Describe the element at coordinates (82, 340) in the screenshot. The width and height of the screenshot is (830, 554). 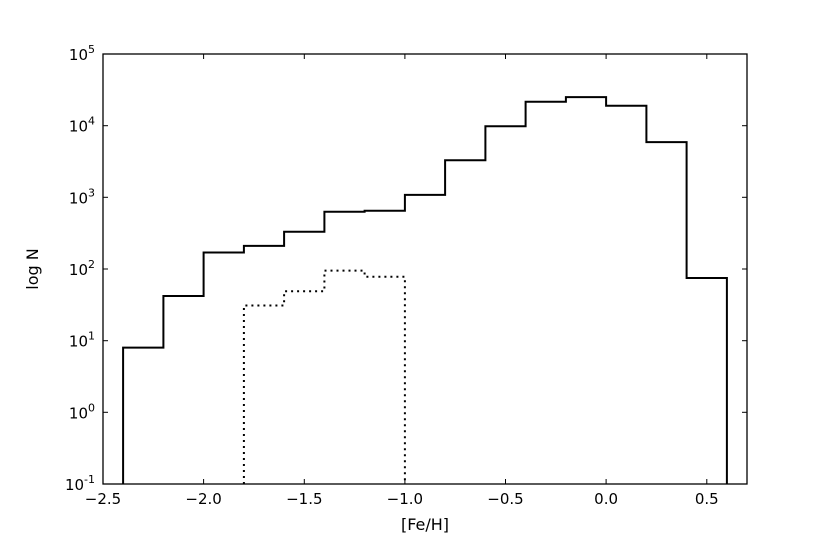
I see `y-tick-label: 10¹` at that location.